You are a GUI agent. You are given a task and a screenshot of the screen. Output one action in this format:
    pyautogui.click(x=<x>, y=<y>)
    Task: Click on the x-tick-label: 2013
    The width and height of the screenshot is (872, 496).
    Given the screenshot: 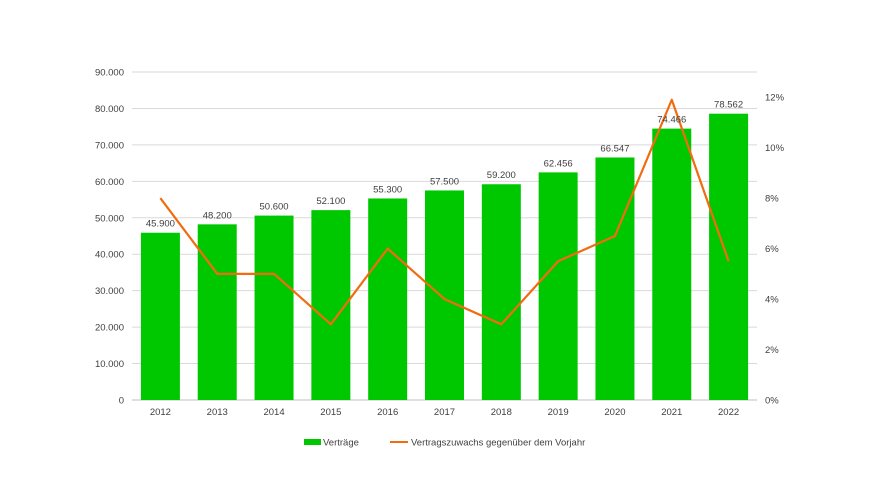 What is the action you would take?
    pyautogui.click(x=217, y=412)
    